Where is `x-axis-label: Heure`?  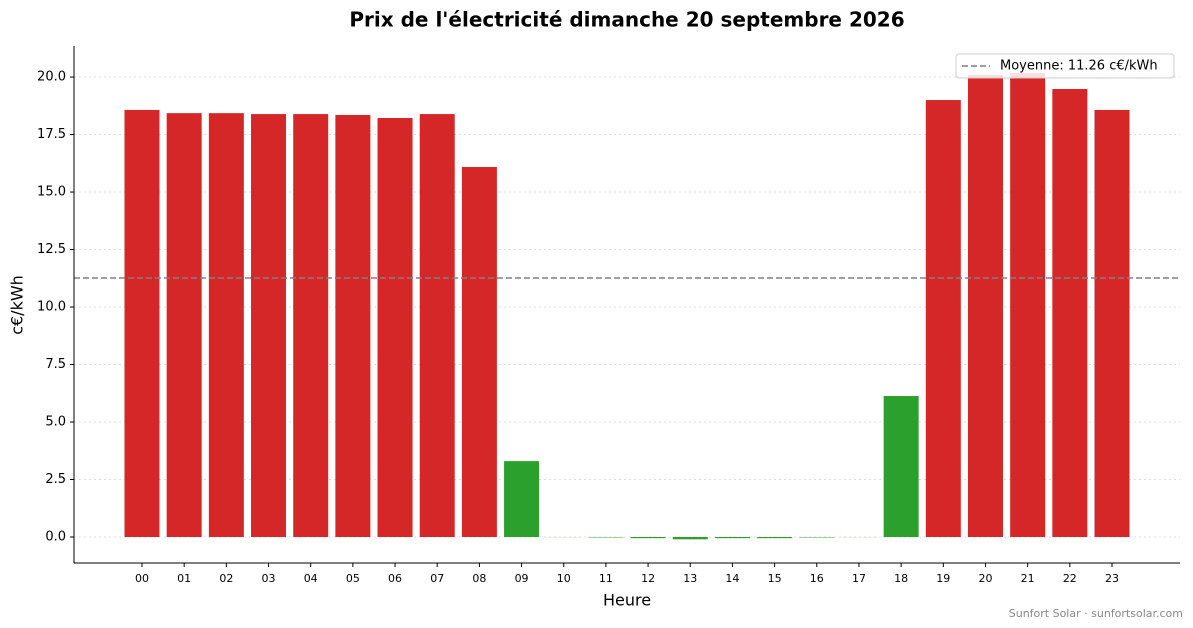 x-axis-label: Heure is located at coordinates (627, 600).